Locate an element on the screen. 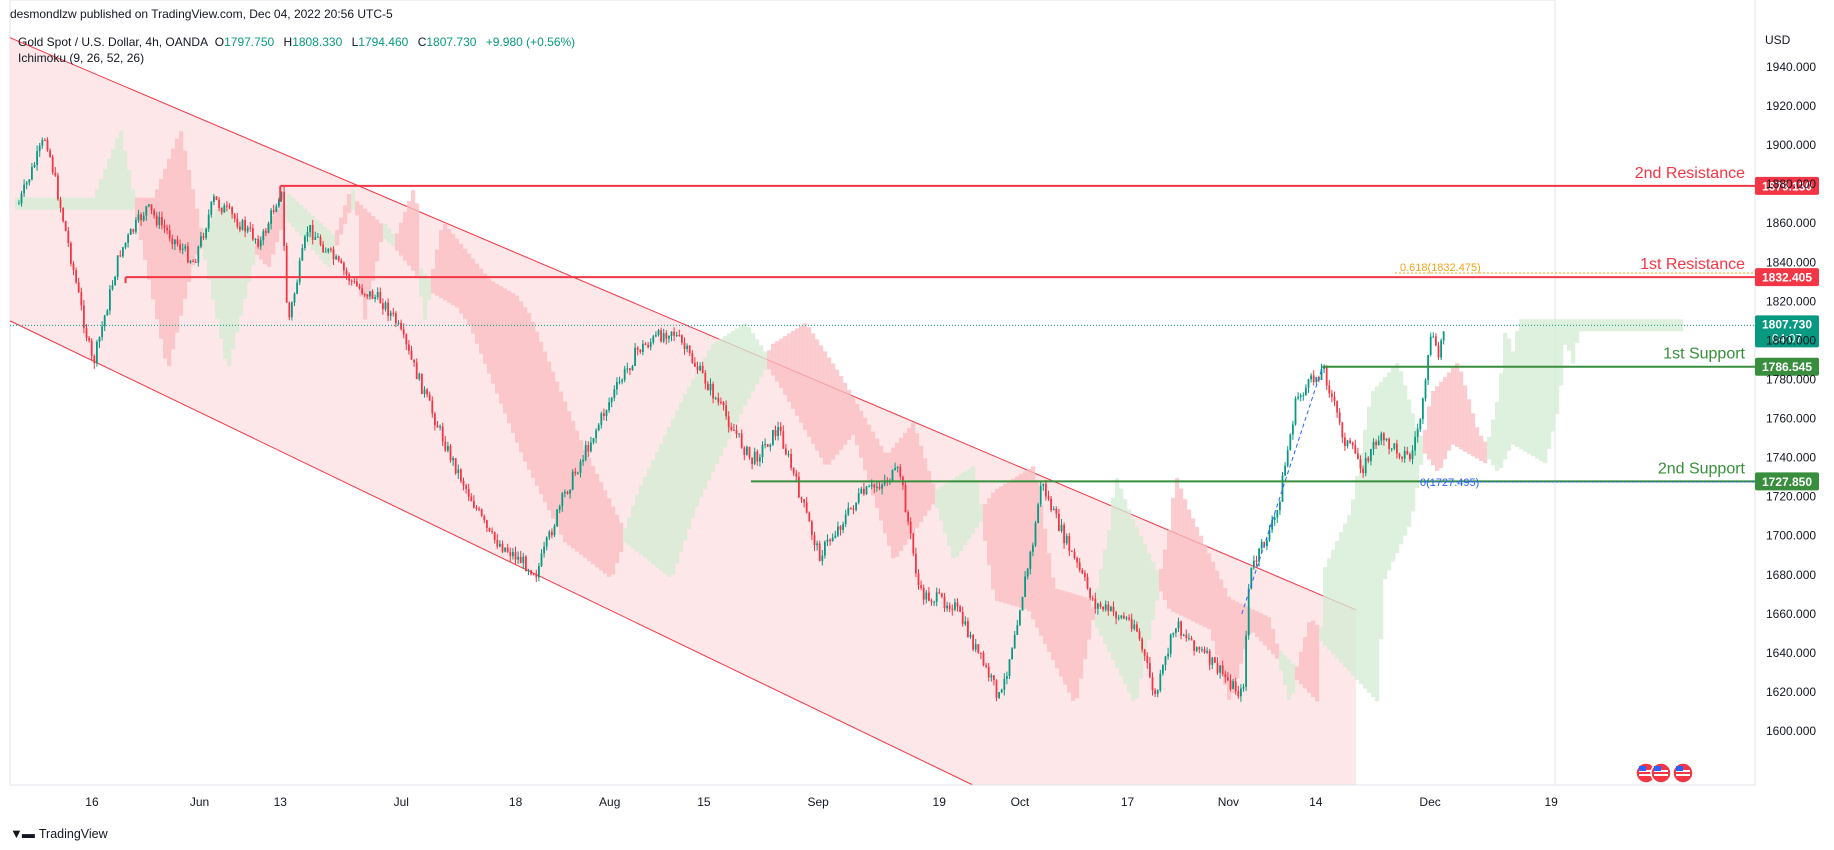 The image size is (1834, 850). fib-trend-line is located at coordinates (1282, 490).